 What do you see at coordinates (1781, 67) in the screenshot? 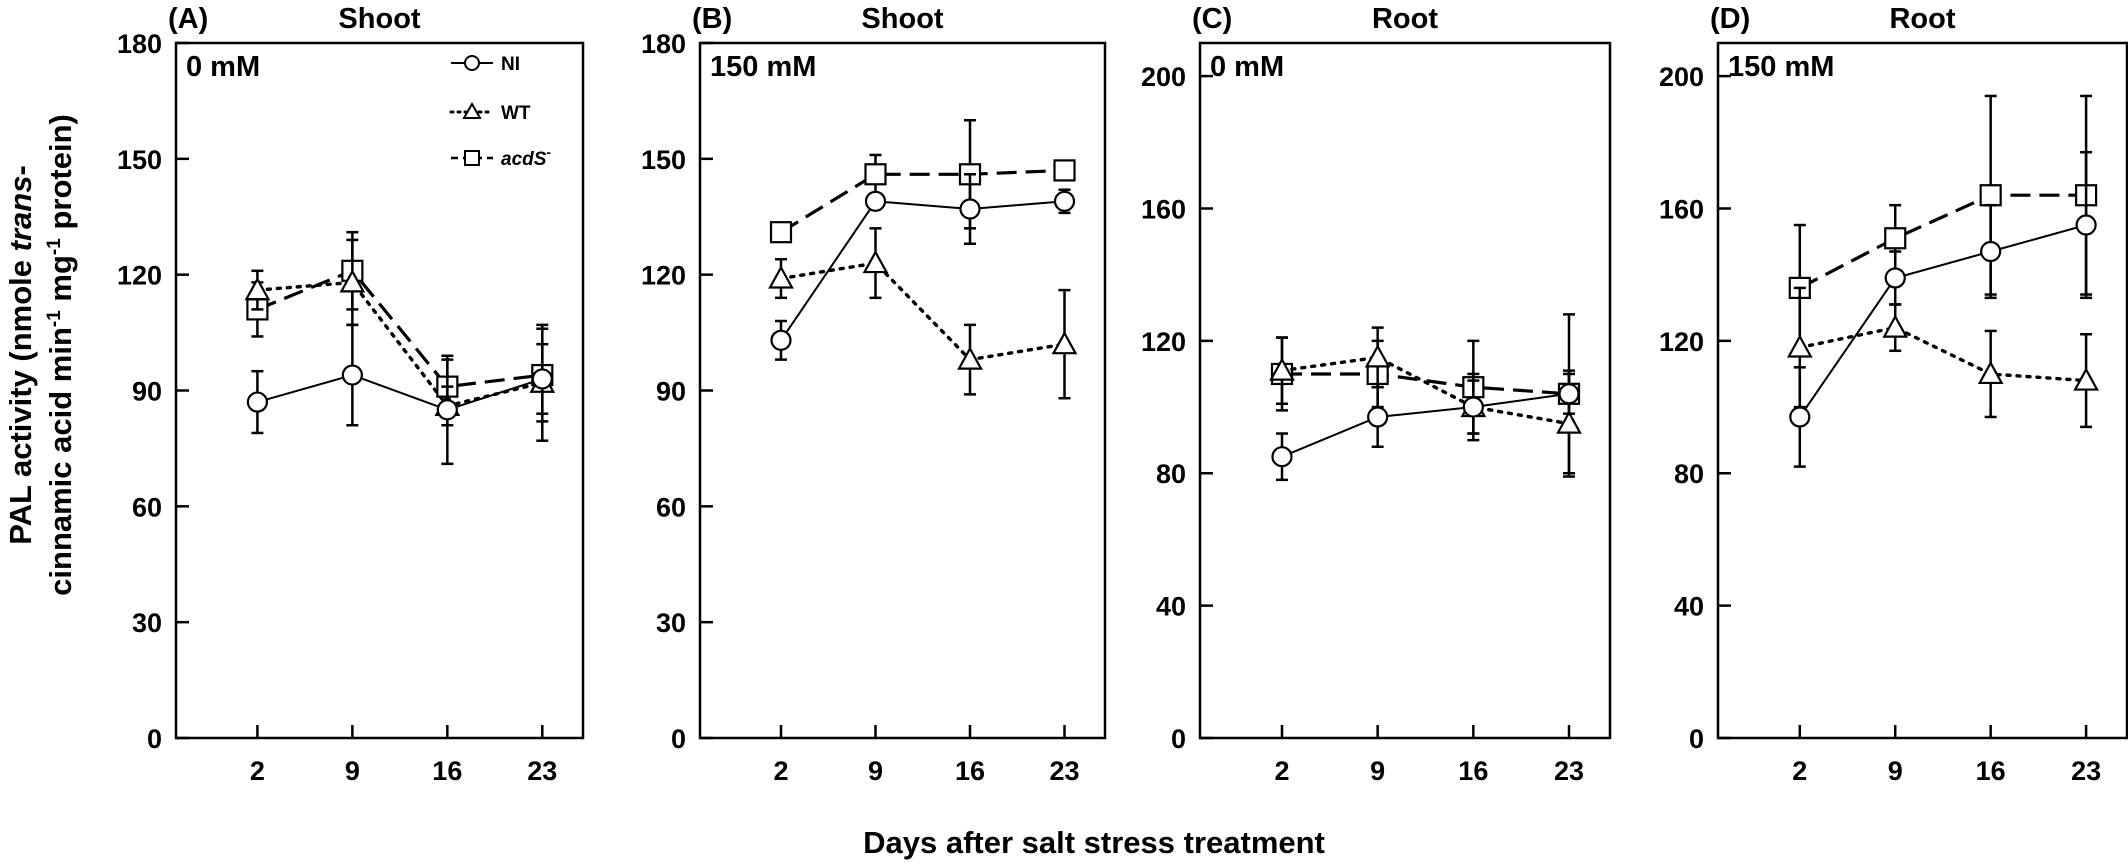
I see `condition-label: 150 mM` at bounding box center [1781, 67].